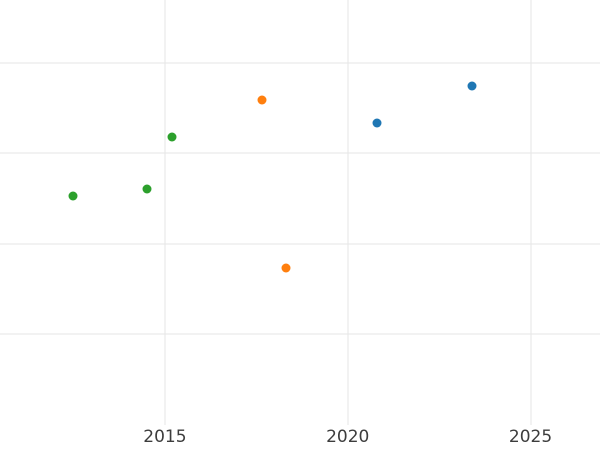 This screenshot has width=600, height=450. I want to click on x-tick-label: 2015, so click(165, 437).